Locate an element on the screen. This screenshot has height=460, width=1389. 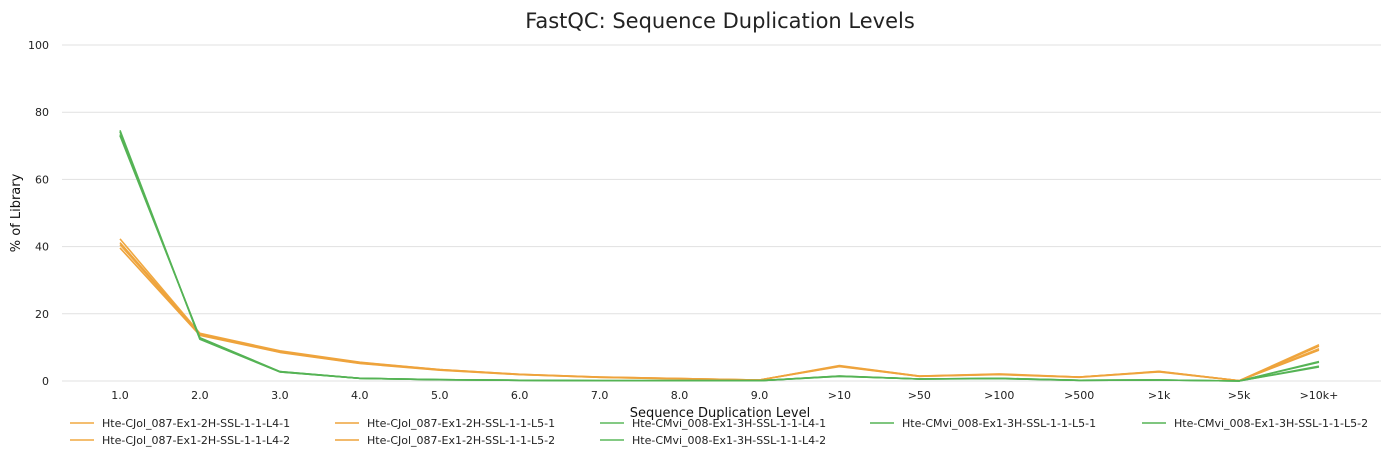
legend-label: Hte-CJol_087-Ex1-2H-SSL-1-1-L5-2 is located at coordinates (461, 440).